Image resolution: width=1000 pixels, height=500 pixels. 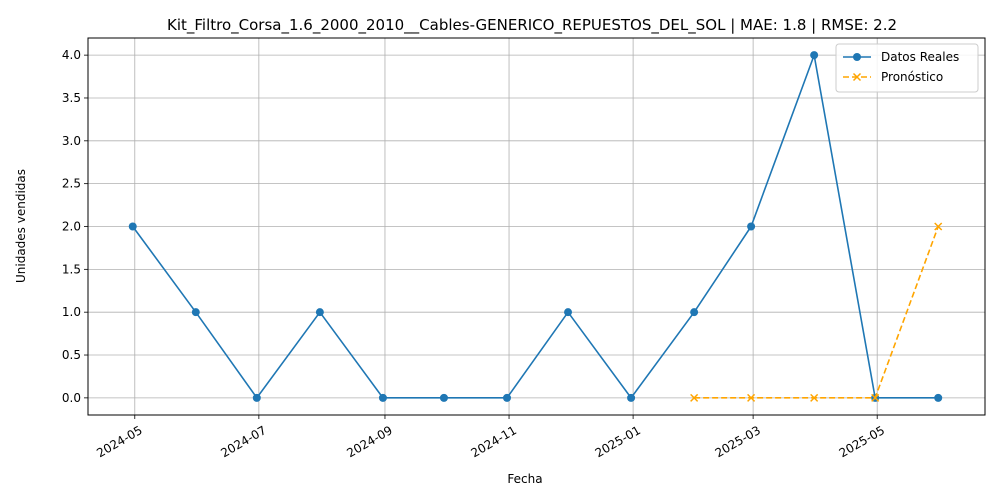 What do you see at coordinates (71, 227) in the screenshot?
I see `y-tick-label: 2.0` at bounding box center [71, 227].